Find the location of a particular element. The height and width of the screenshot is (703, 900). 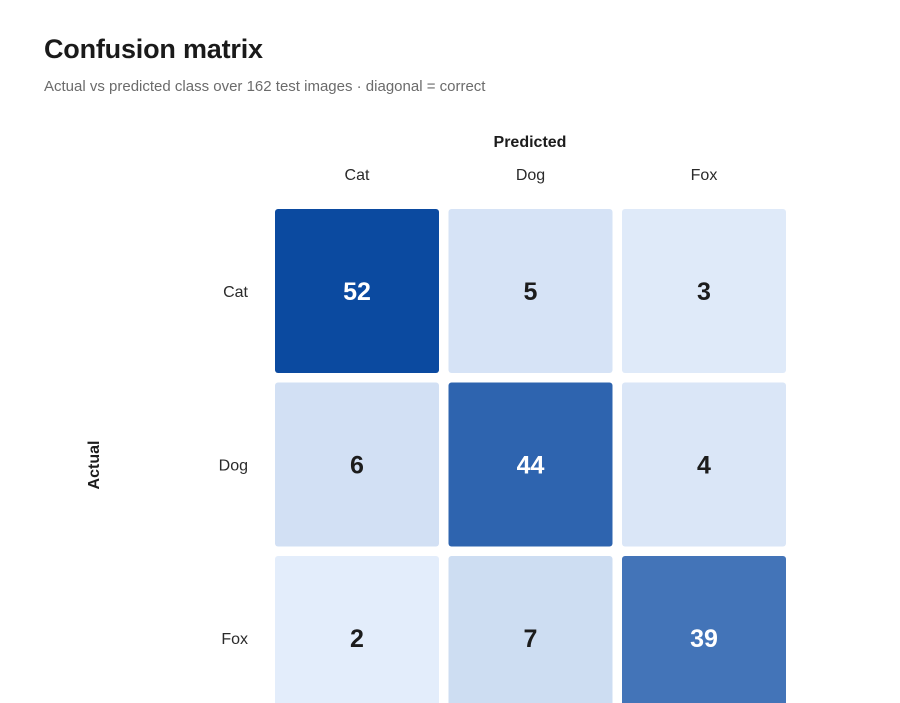

chart-title: Confusion matrix is located at coordinates (153, 49).